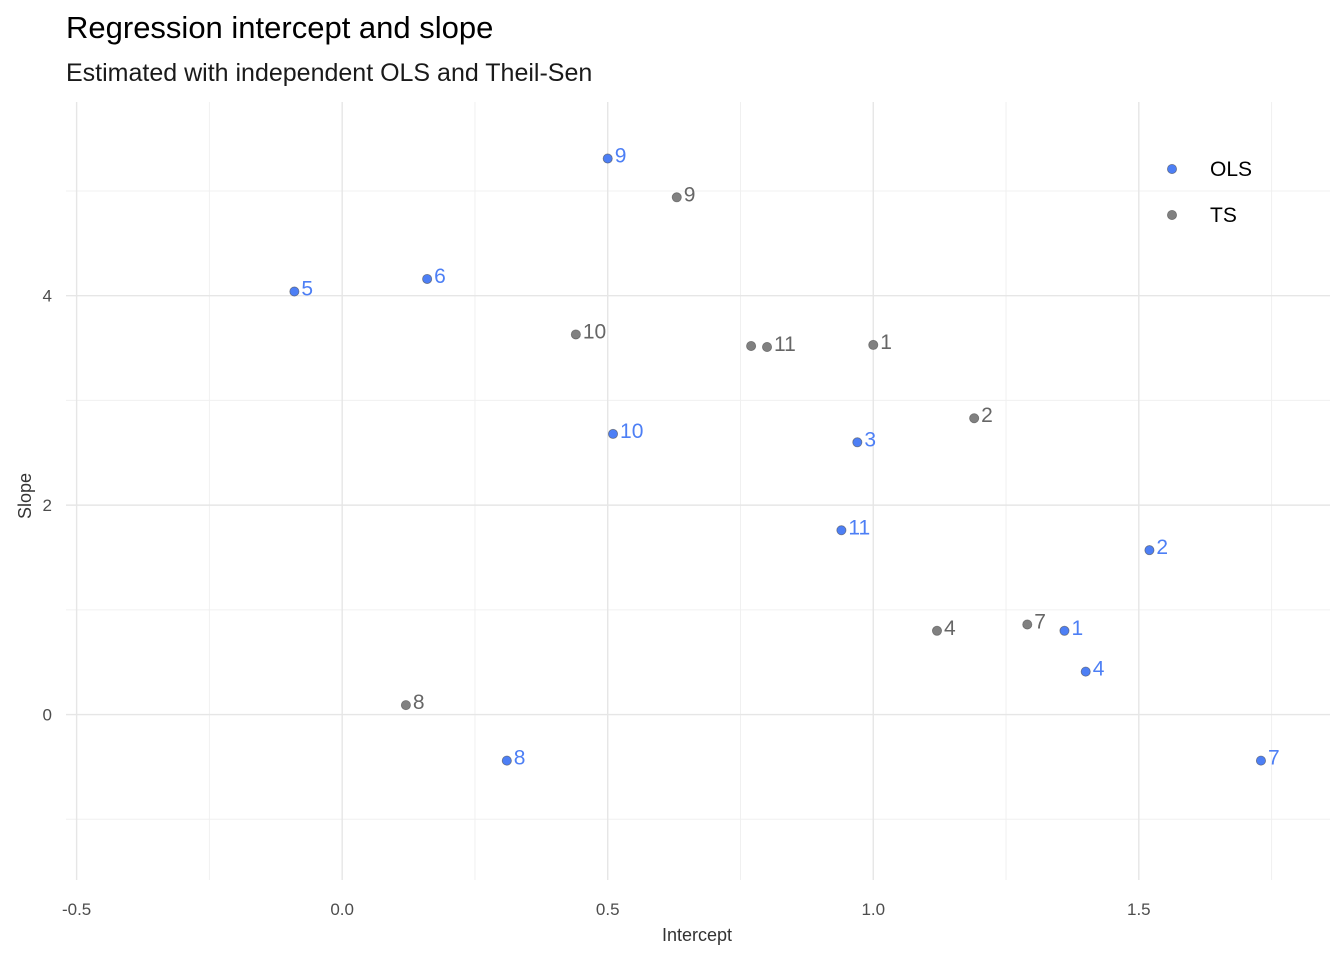 This screenshot has width=1344, height=960. I want to click on x-tick-label: 1.5, so click(1139, 909).